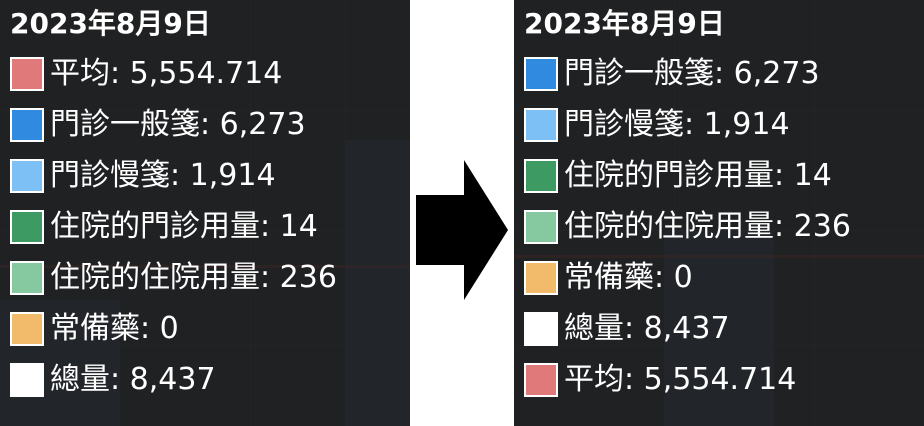 The image size is (924, 426). What do you see at coordinates (462, 230) in the screenshot?
I see `right-arrow-icon` at bounding box center [462, 230].